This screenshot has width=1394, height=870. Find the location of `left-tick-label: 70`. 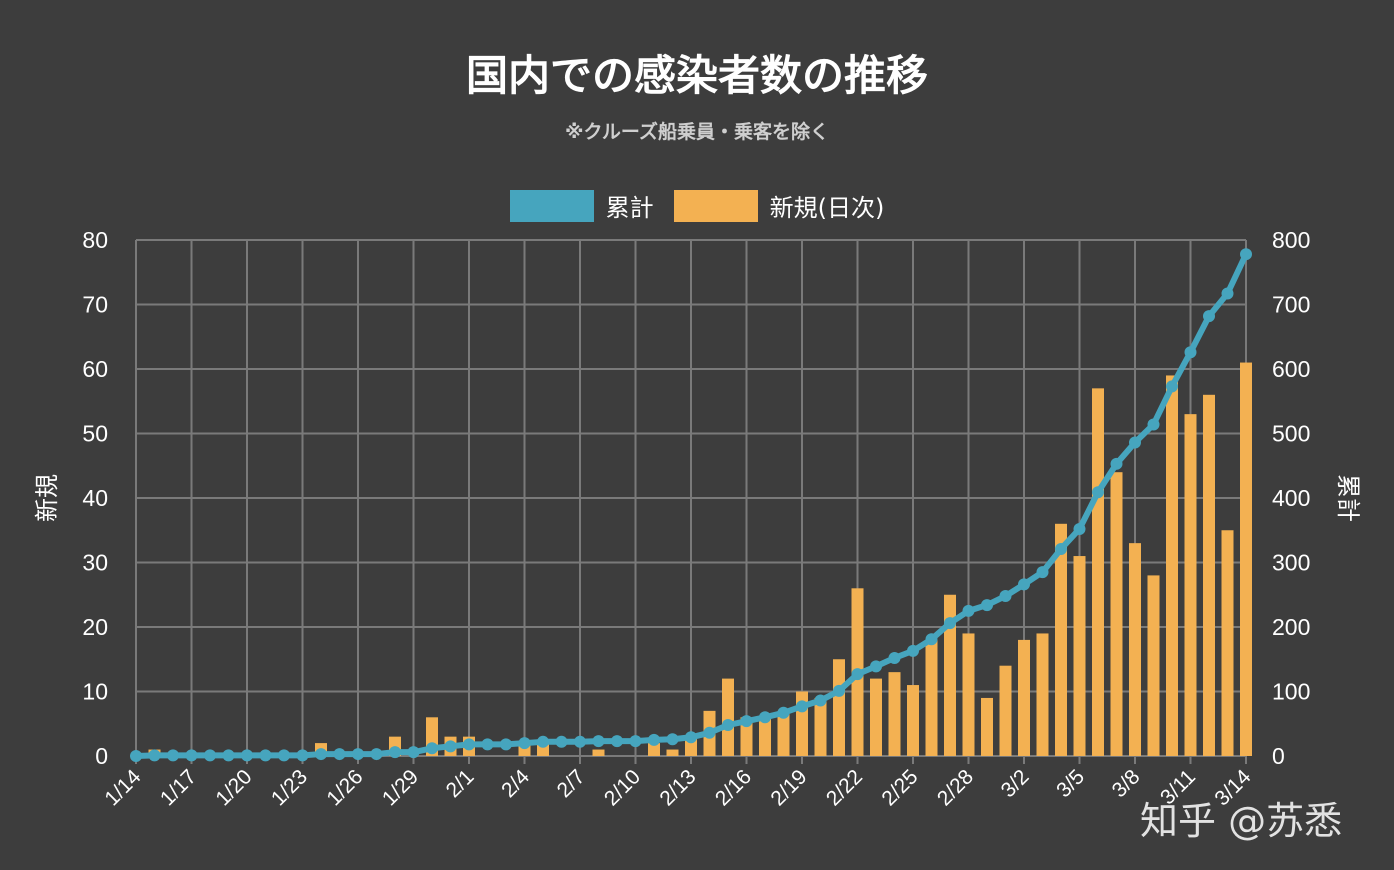

left-tick-label: 70 is located at coordinates (95, 305).